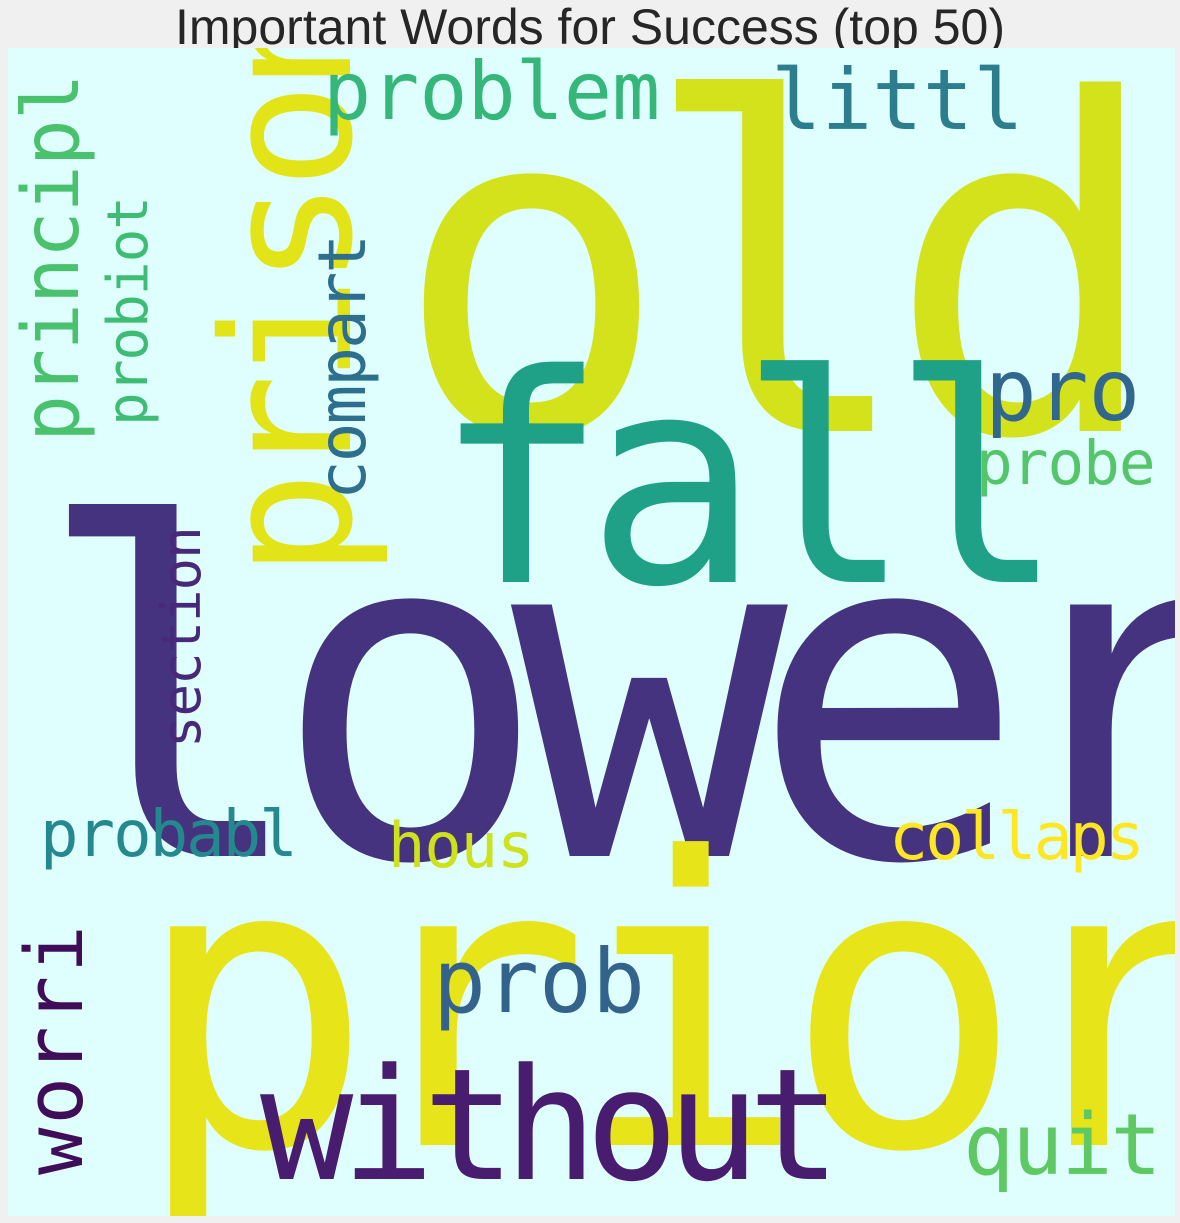 Image resolution: width=1180 pixels, height=1223 pixels. Describe the element at coordinates (169, 835) in the screenshot. I see `word-probabl: probabl` at that location.